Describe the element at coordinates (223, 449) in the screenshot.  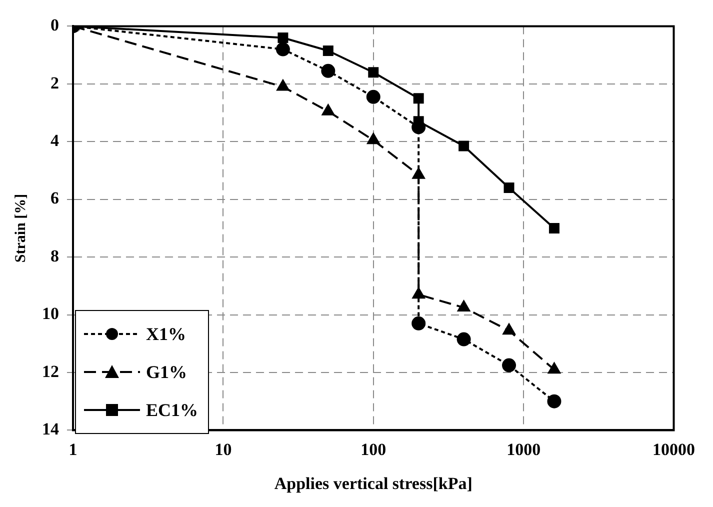
I see `x-tick-label: 10` at that location.